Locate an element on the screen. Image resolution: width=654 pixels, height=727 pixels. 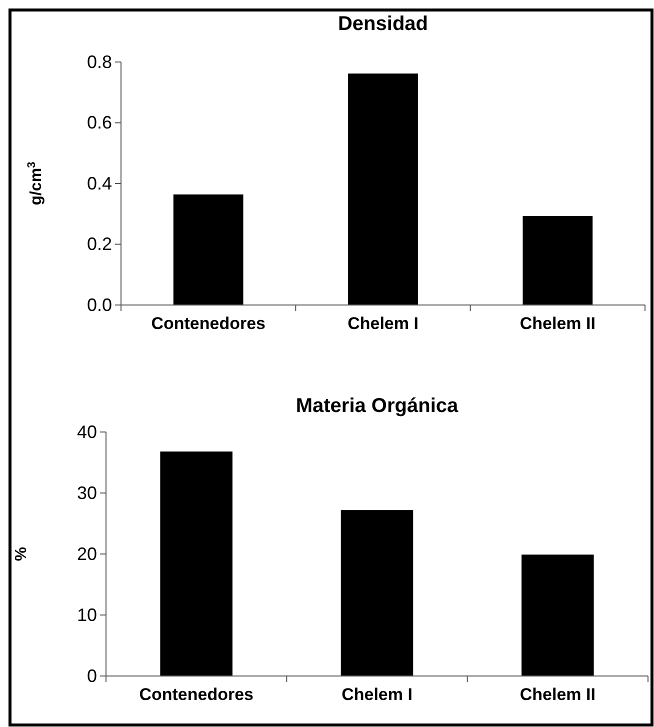
y-tick-label: 30 is located at coordinates (86, 492).